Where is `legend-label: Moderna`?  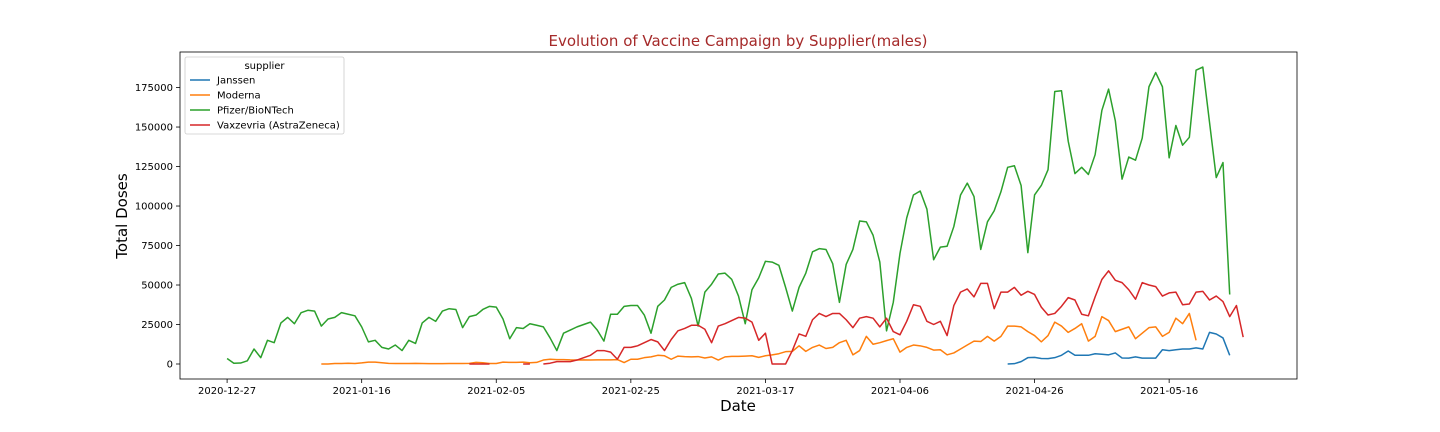 legend-label: Moderna is located at coordinates (239, 96).